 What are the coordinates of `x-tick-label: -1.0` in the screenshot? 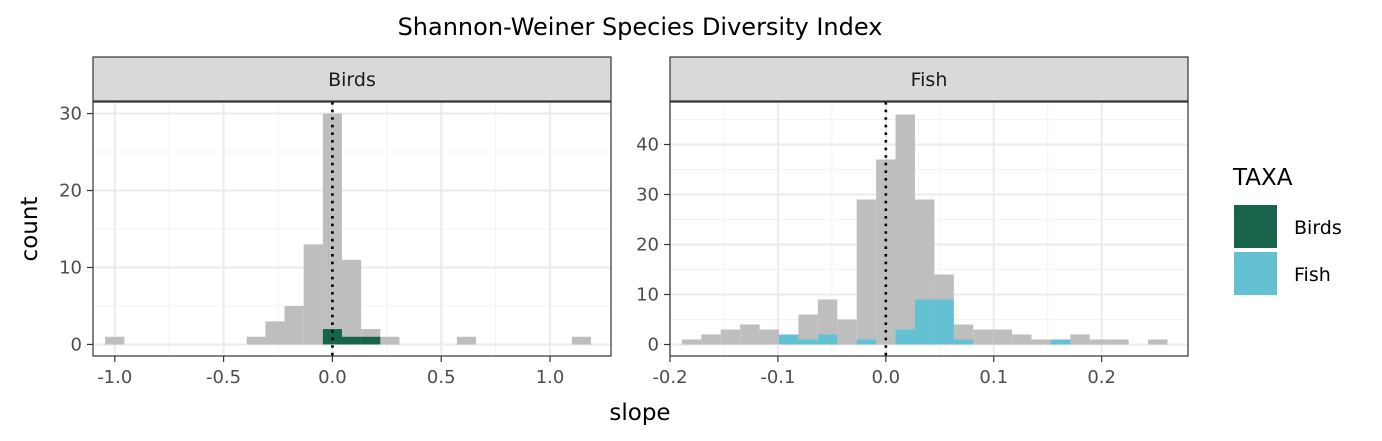 It's located at (114, 377).